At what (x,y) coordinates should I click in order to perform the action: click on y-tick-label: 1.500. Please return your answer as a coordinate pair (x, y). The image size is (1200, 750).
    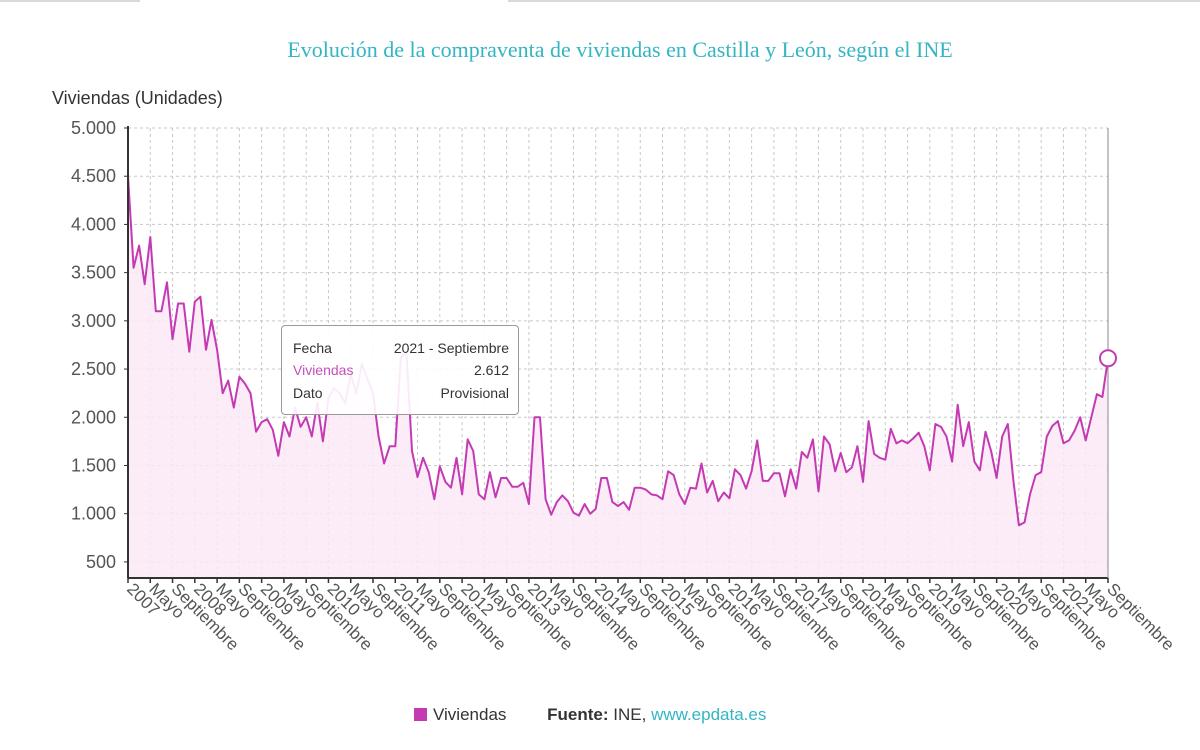
    Looking at the image, I should click on (93, 465).